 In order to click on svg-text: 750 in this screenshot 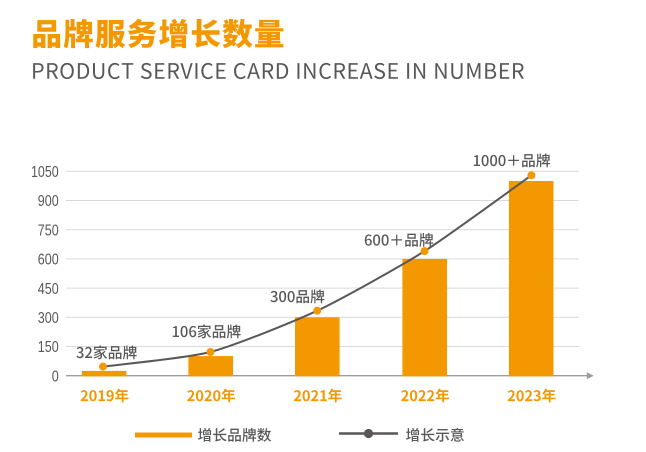, I will do `click(48, 230)`.